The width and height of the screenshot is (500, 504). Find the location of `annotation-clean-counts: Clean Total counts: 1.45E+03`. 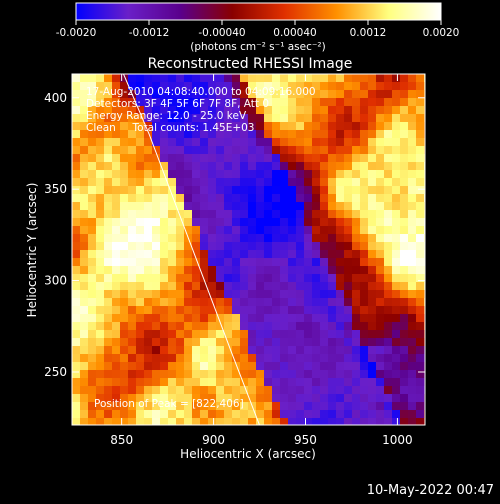

annotation-clean-counts: Clean Total counts: 1.45E+03 is located at coordinates (170, 128).